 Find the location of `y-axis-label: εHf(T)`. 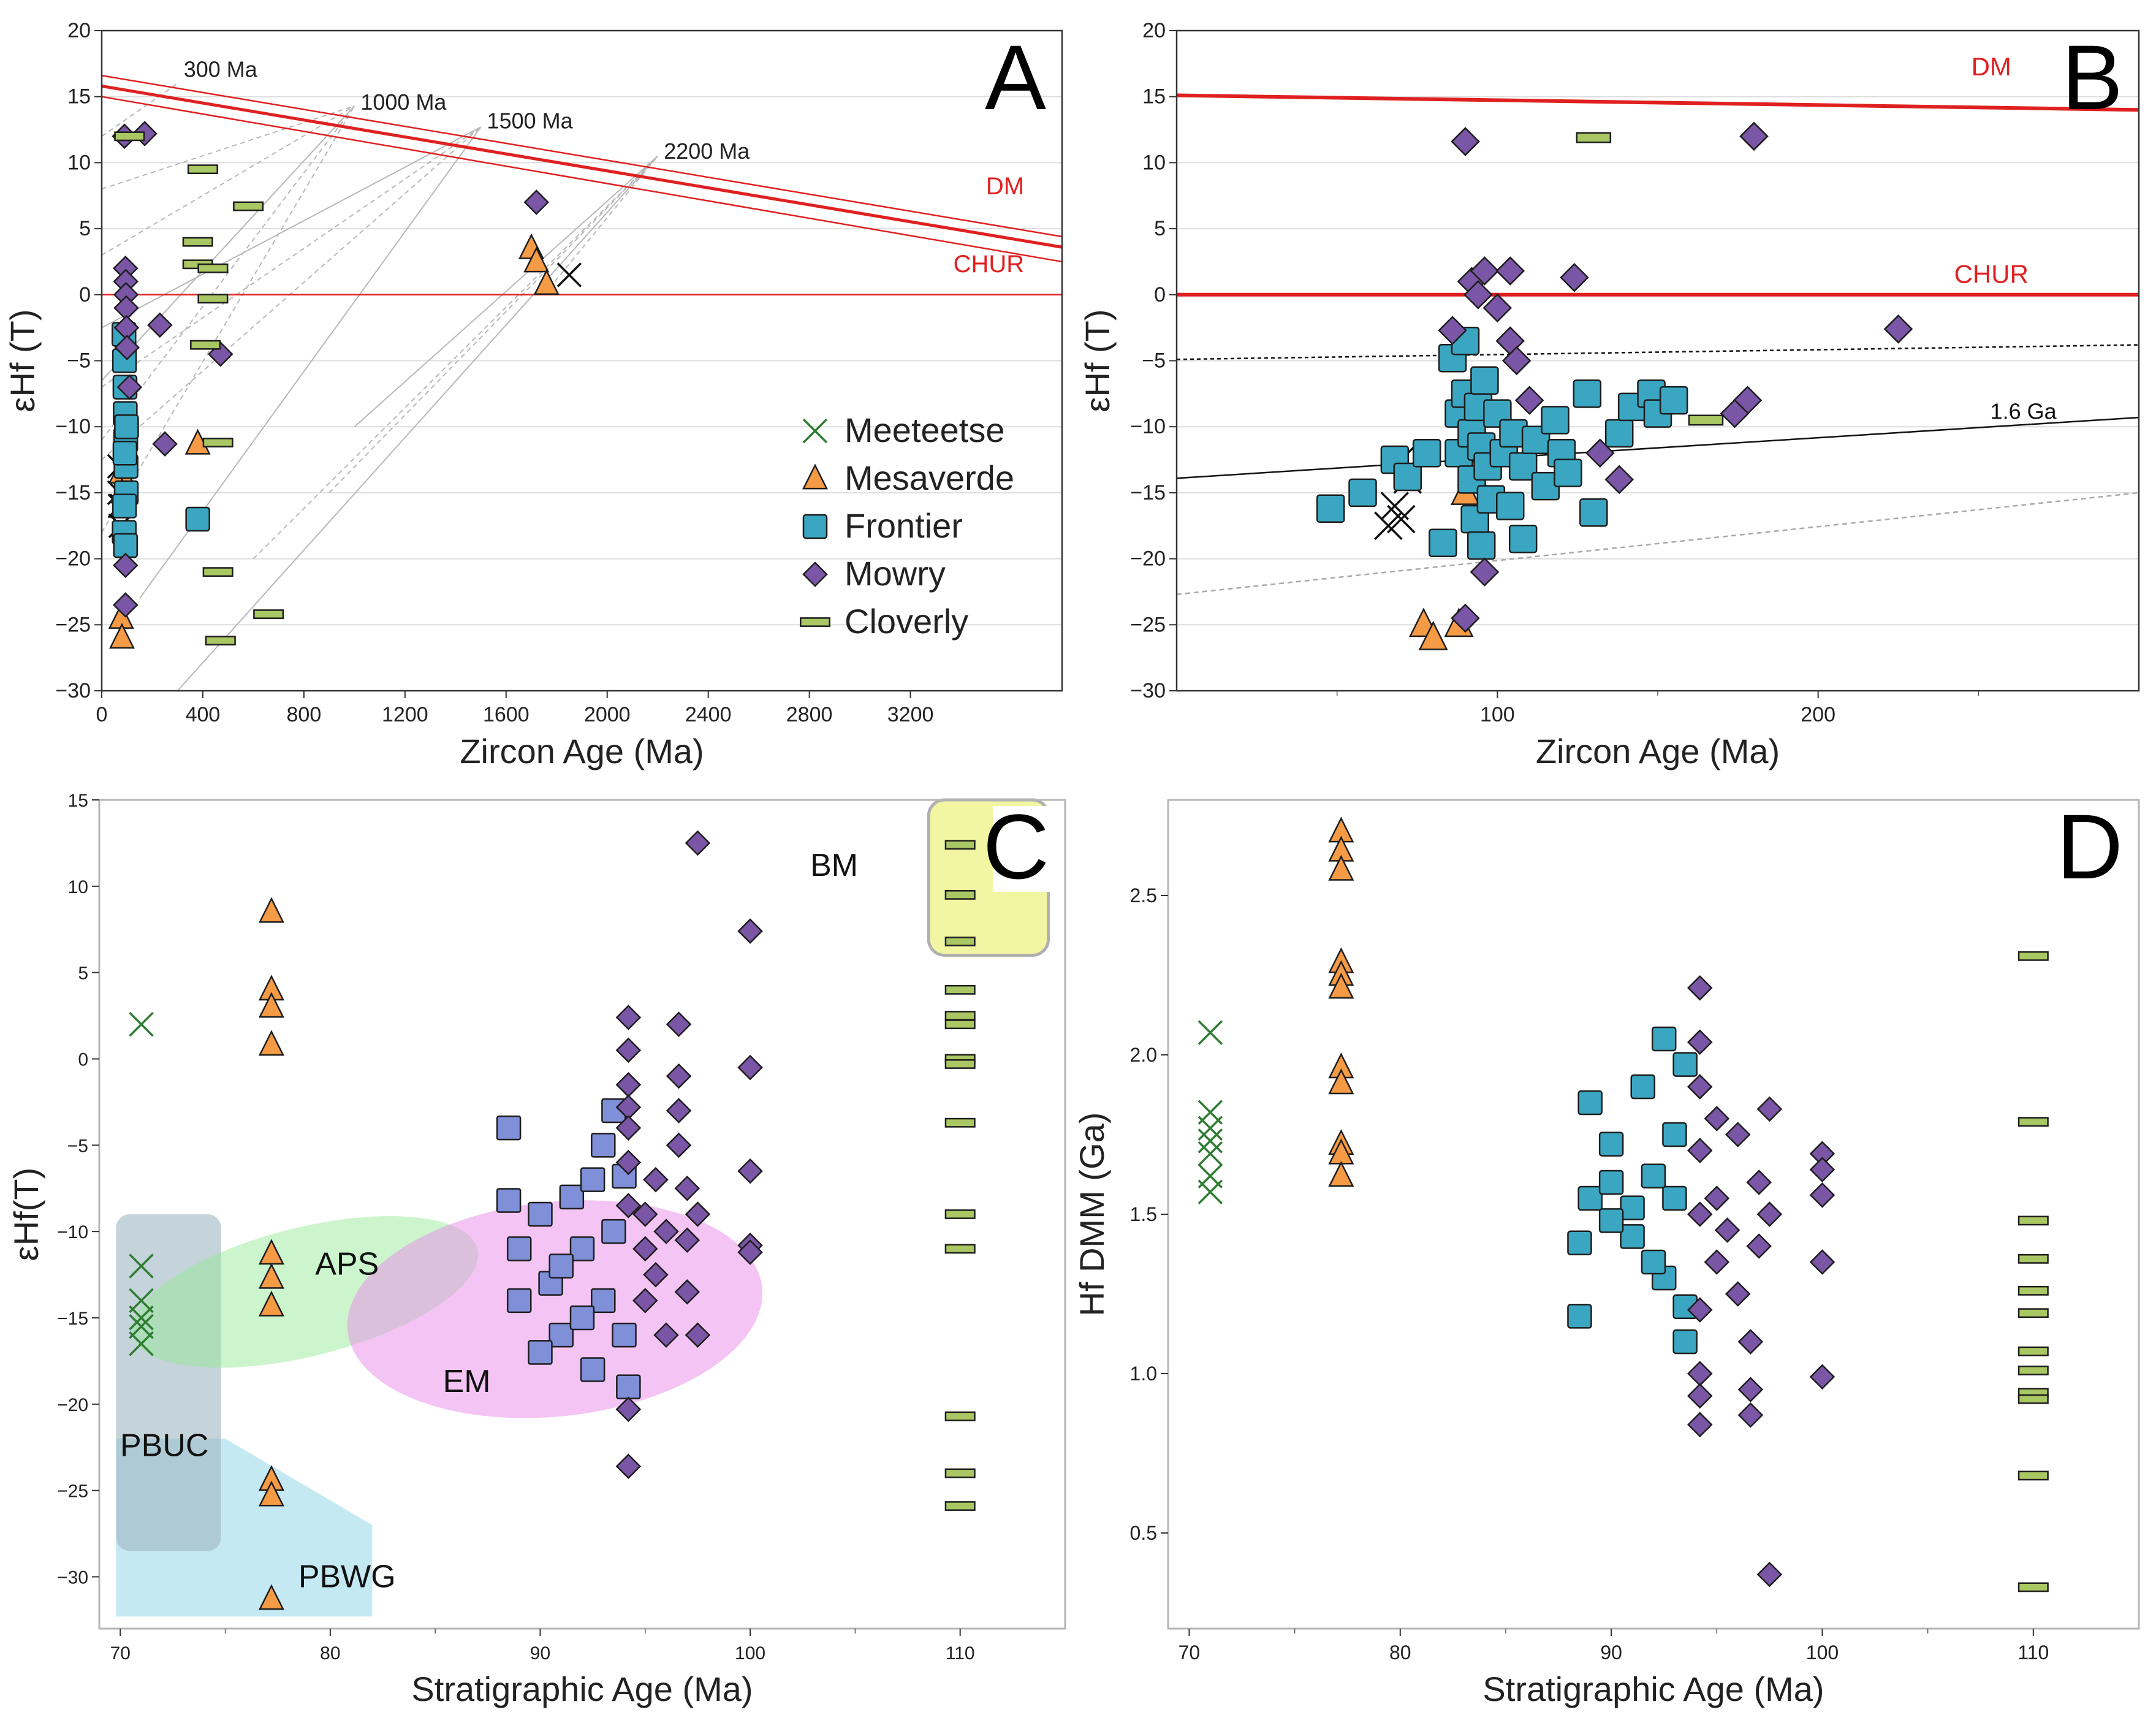

y-axis-label: εHf(T) is located at coordinates (26, 1214).